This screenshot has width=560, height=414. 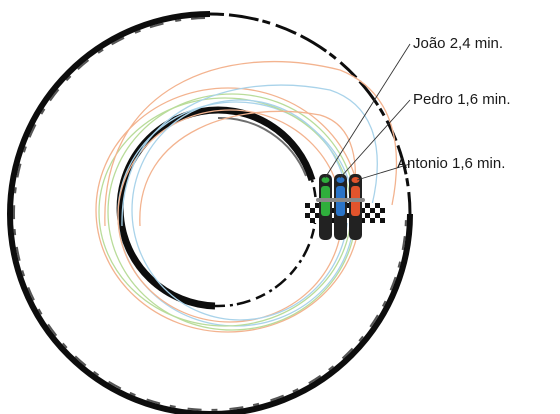 What do you see at coordinates (458, 43) in the screenshot?
I see `racer-label-joao: João 2,4 min.` at bounding box center [458, 43].